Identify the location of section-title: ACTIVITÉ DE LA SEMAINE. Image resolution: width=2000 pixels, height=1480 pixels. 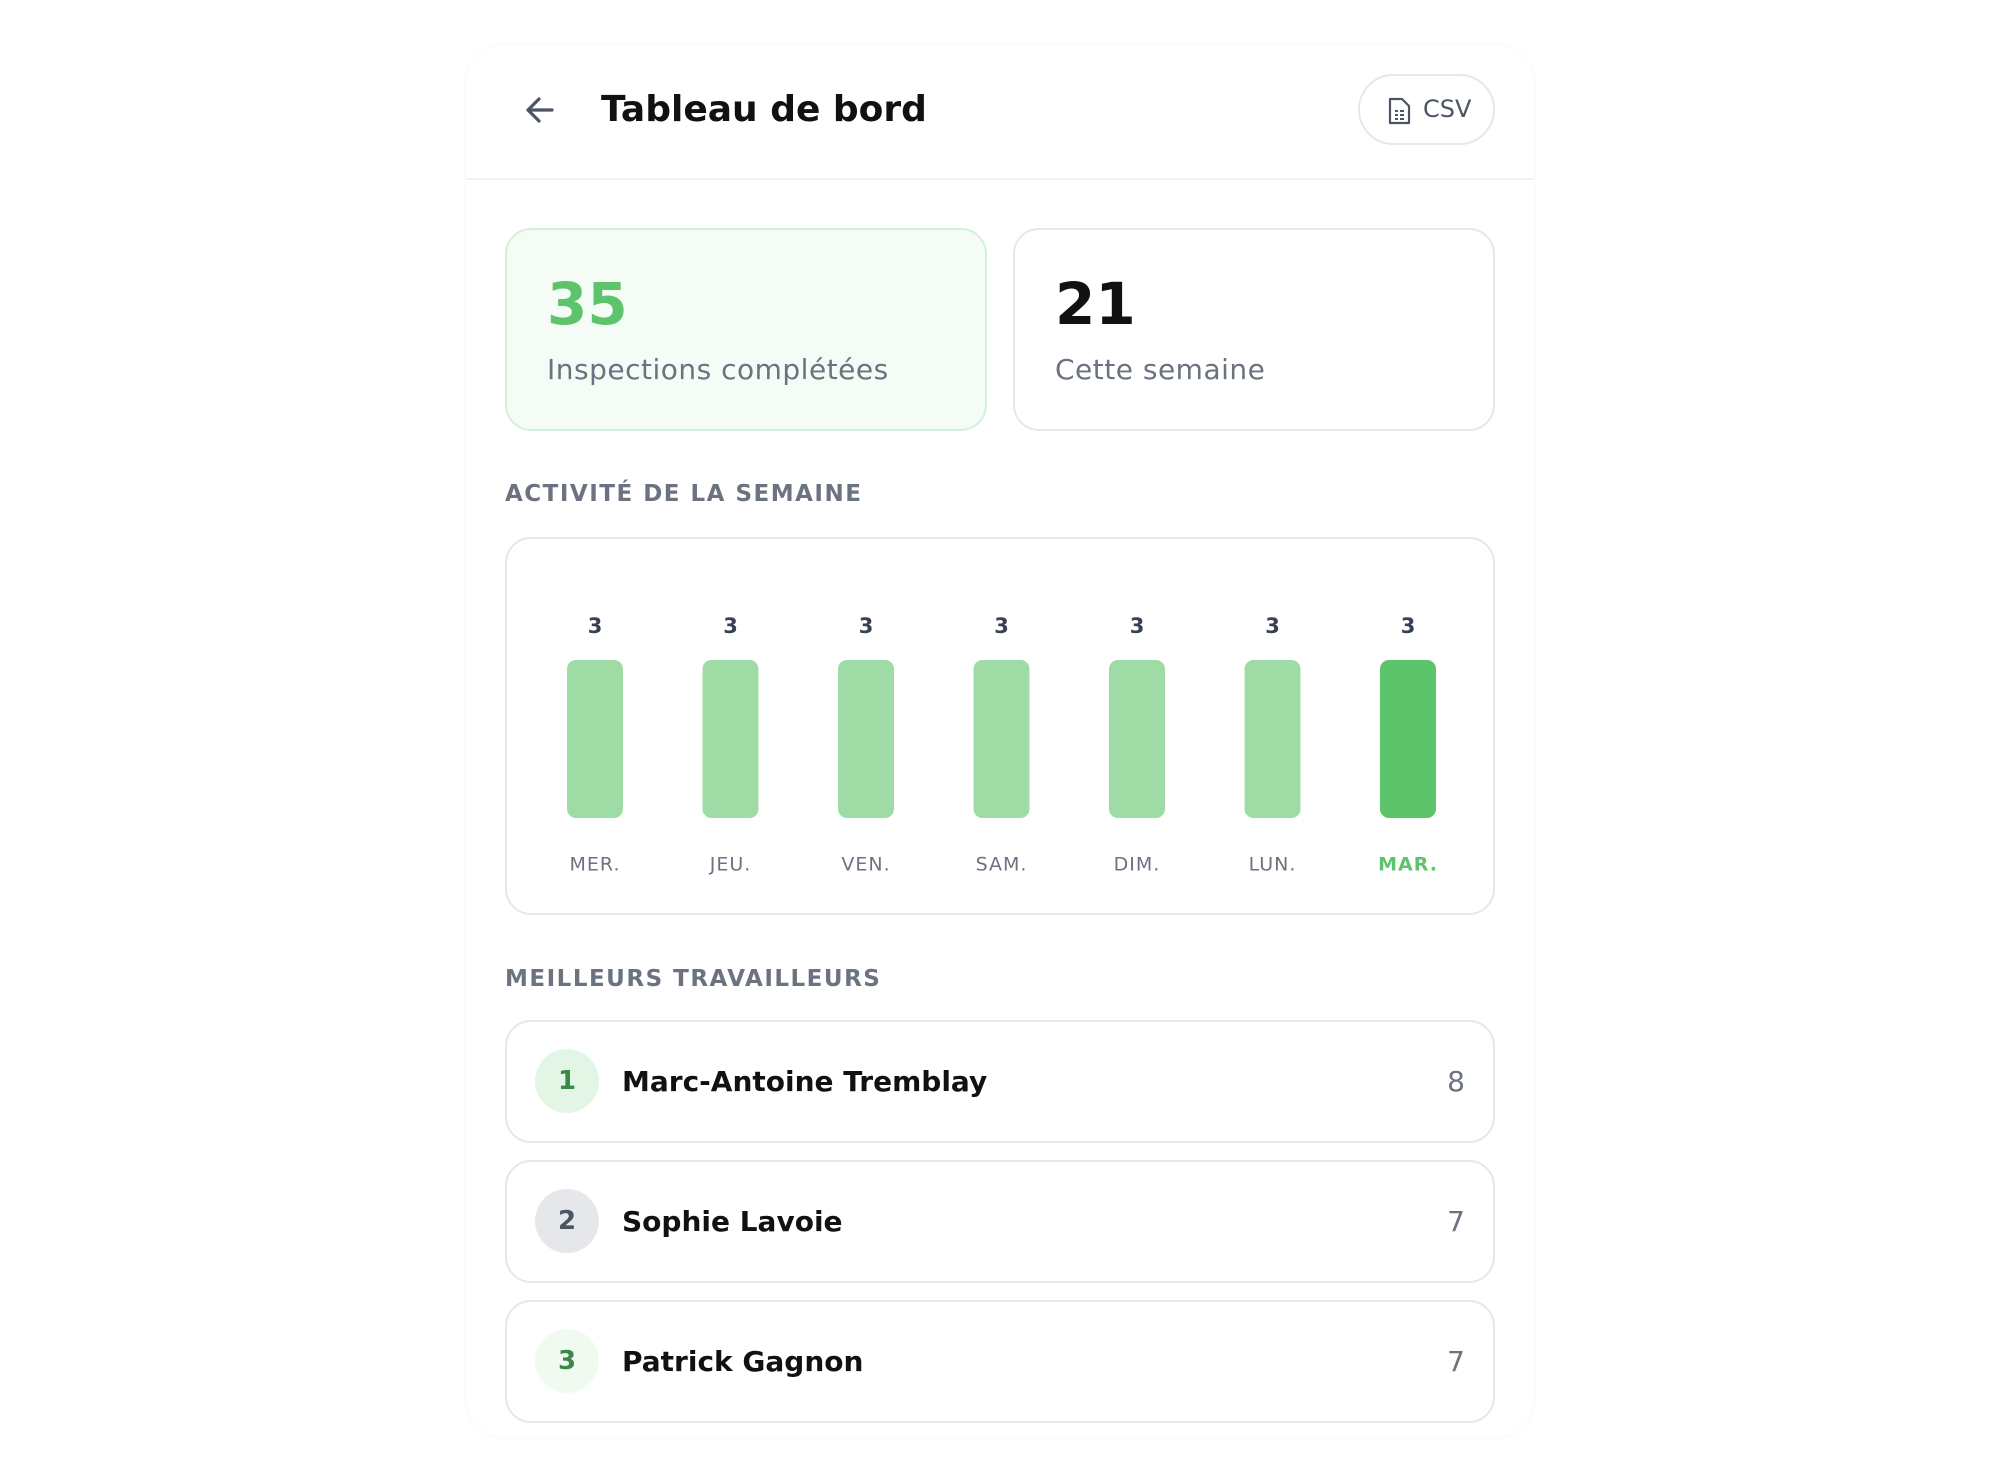
(684, 494).